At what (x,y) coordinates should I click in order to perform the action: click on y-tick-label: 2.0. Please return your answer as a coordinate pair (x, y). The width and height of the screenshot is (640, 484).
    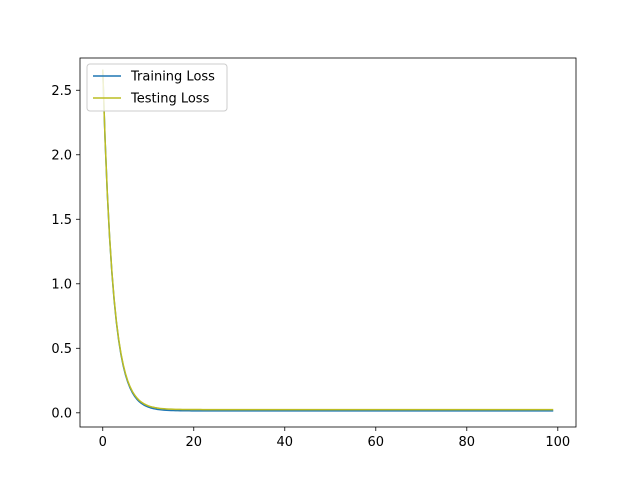
    Looking at the image, I should click on (61, 155).